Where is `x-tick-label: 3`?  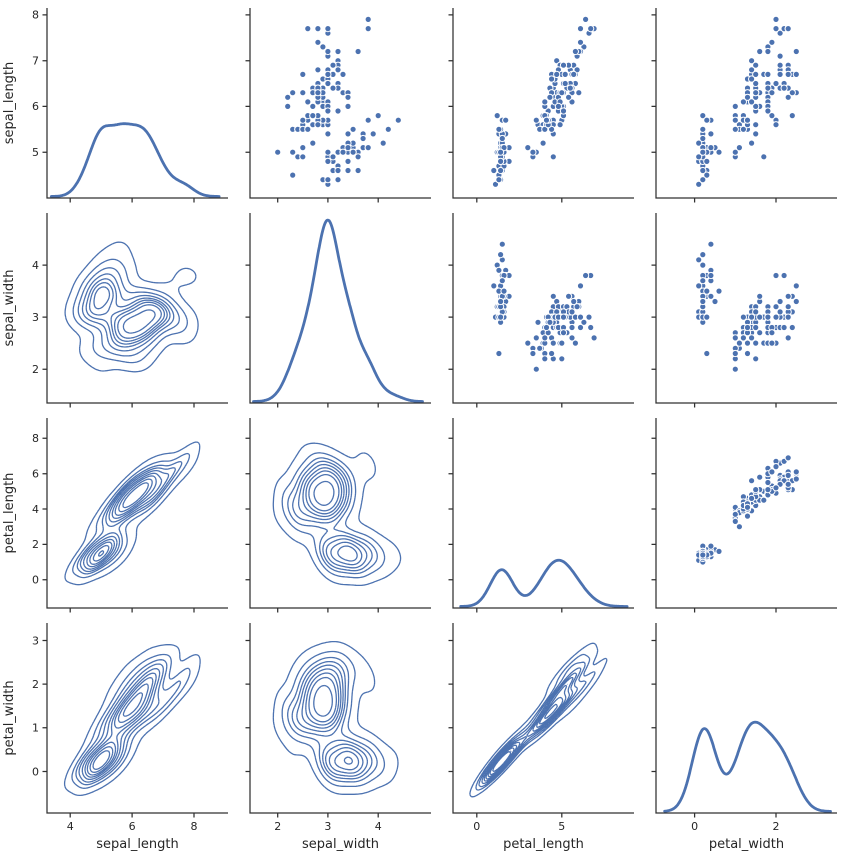
x-tick-label: 3 is located at coordinates (327, 826).